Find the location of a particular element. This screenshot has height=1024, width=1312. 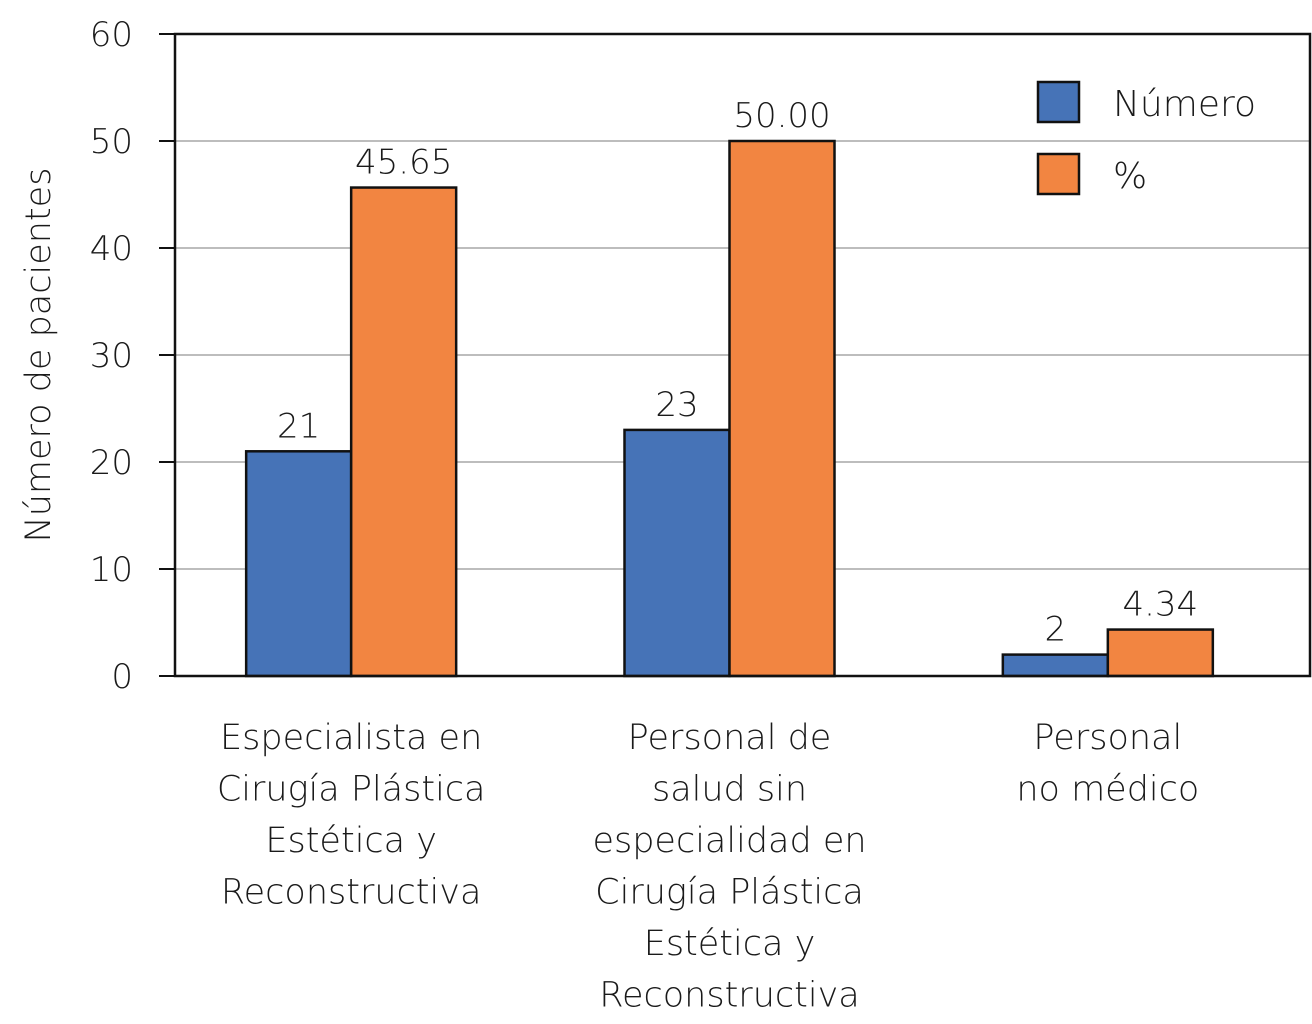

data-label: 4.34 is located at coordinates (1160, 605).